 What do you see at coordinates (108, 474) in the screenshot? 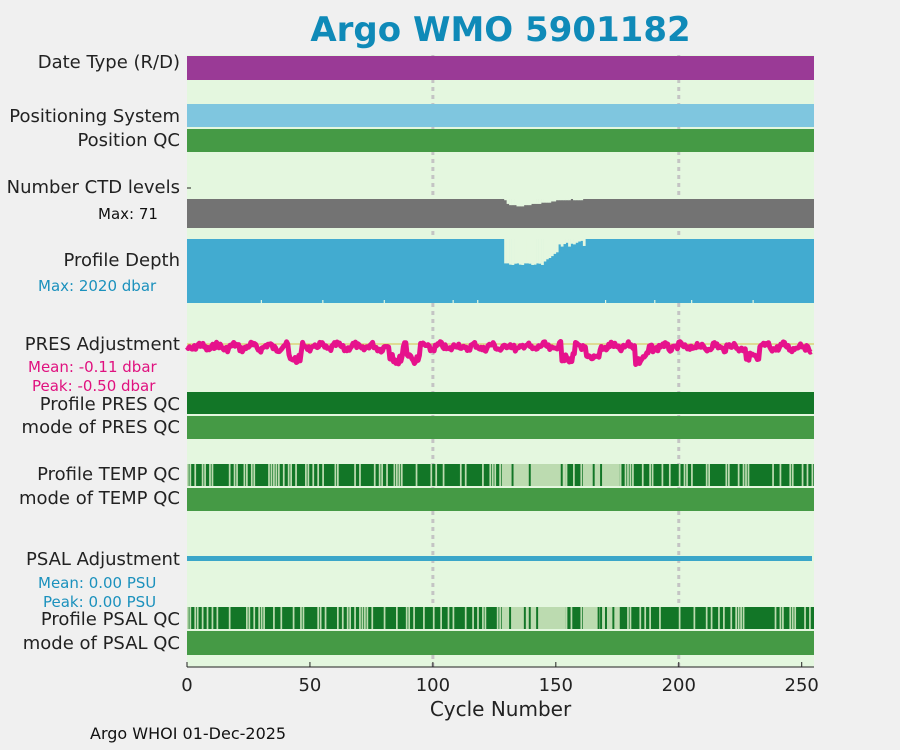
I see `label-profile-temp-qc: Profile TEMP QC` at bounding box center [108, 474].